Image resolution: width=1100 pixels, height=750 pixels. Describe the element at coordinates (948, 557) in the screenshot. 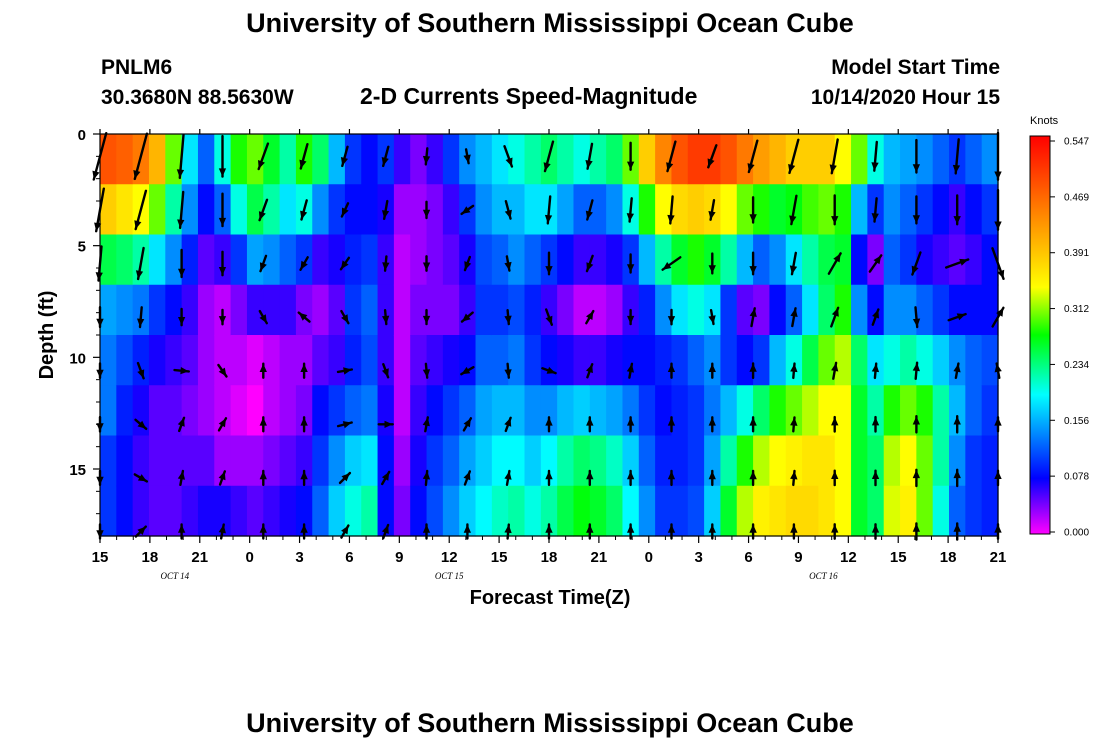

I see `x-tick-label: 18` at that location.